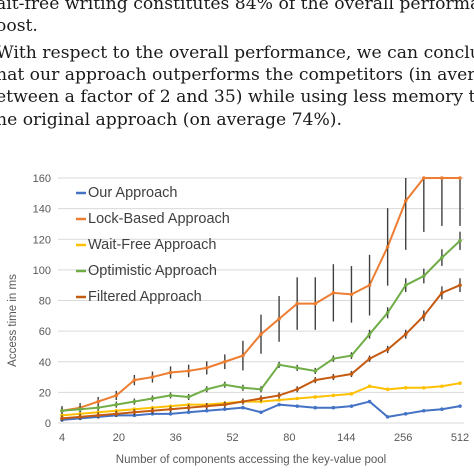 This screenshot has width=474, height=474. What do you see at coordinates (62, 438) in the screenshot?
I see `x-tick-label: 4` at bounding box center [62, 438].